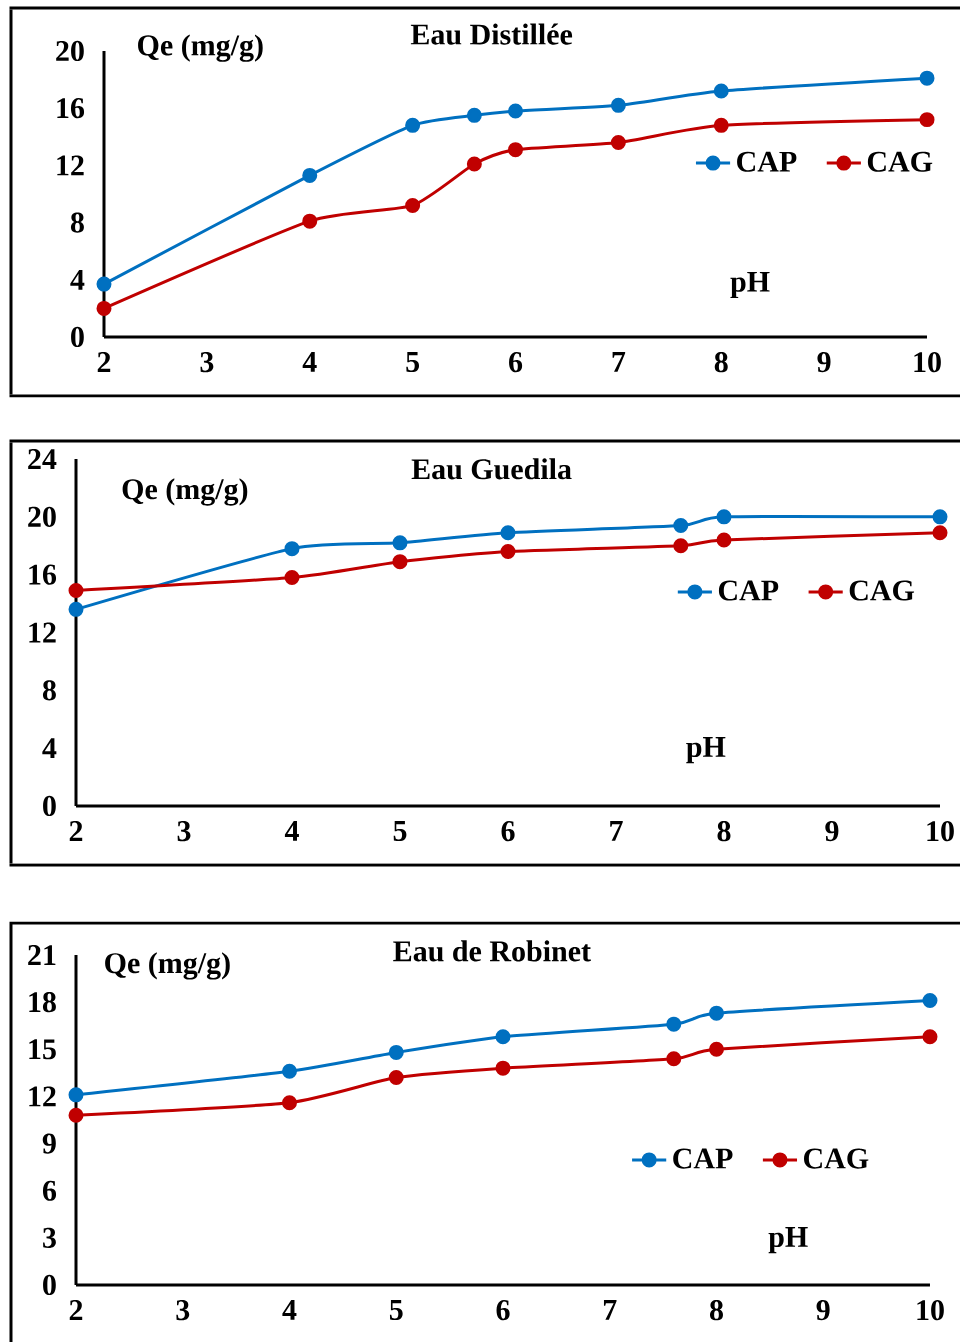  I want to click on y-tick-label: 21, so click(42, 955).